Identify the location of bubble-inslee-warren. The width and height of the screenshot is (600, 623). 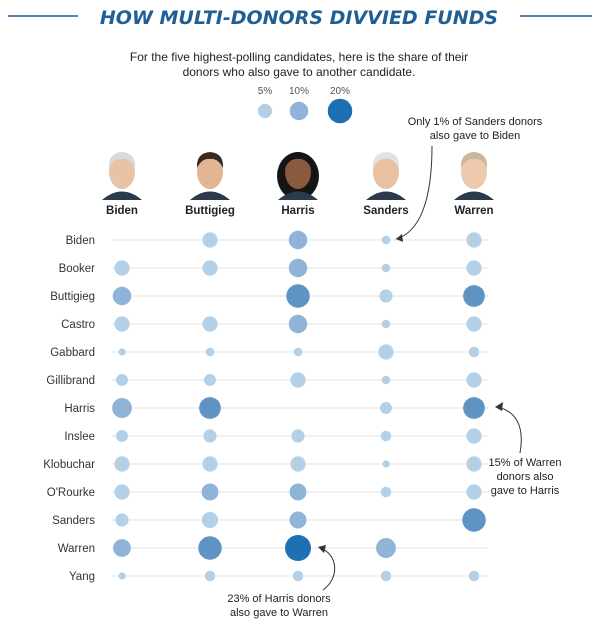
(474, 436).